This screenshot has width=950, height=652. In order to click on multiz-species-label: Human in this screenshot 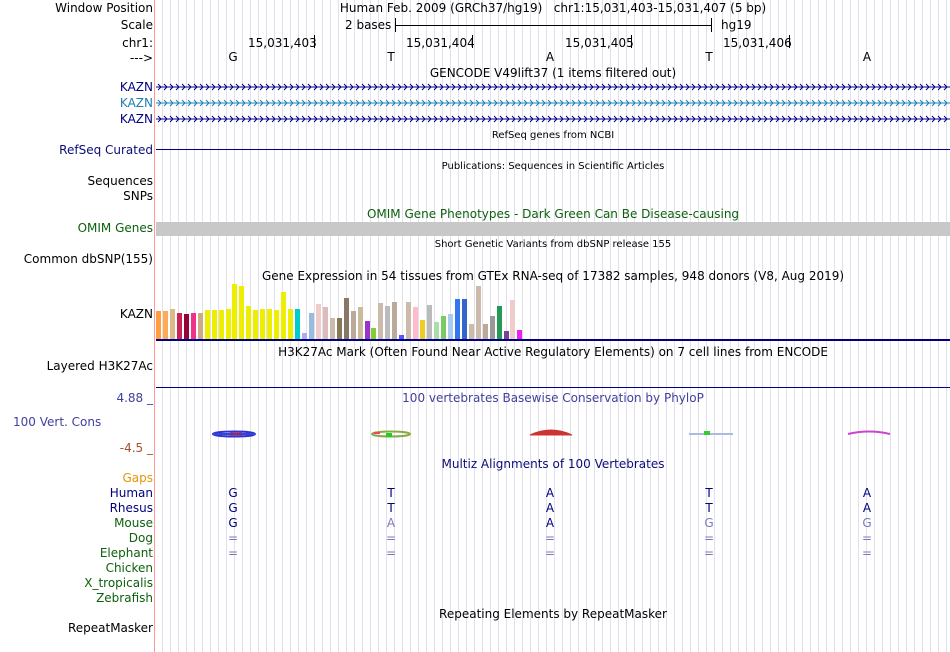, I will do `click(131, 493)`.